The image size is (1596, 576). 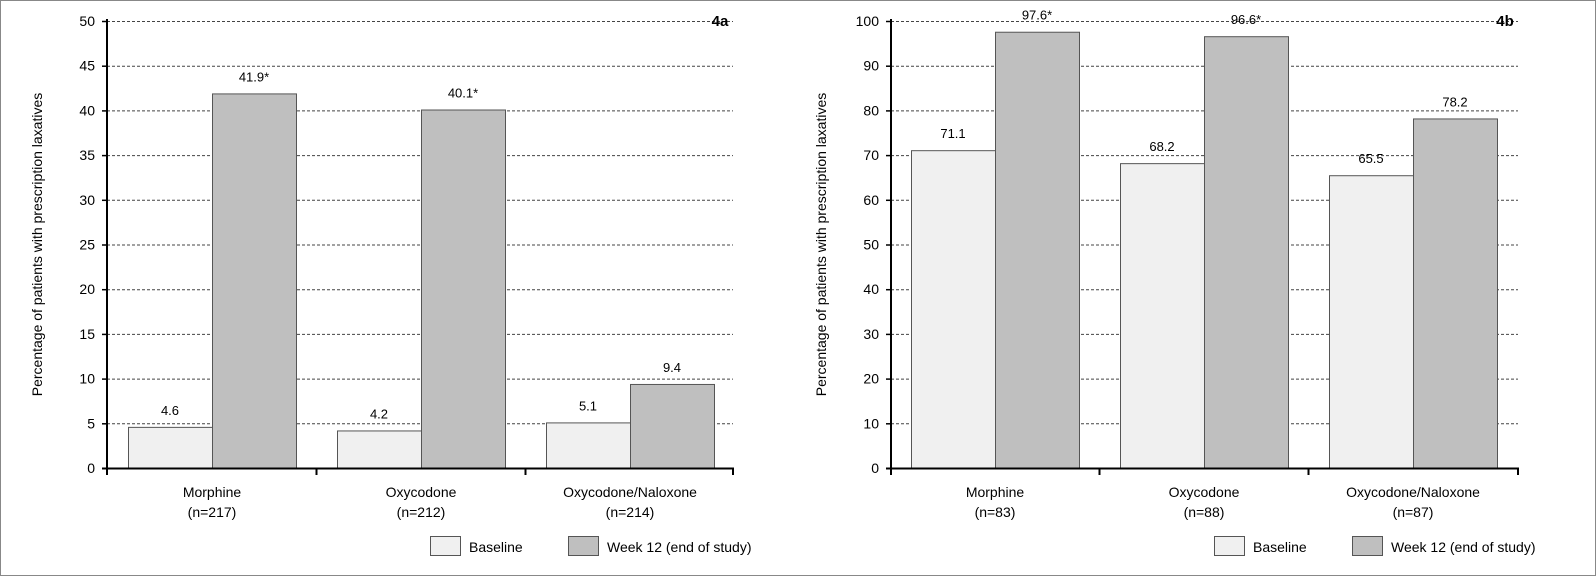 I want to click on category-n-label: (n=87), so click(x=1413, y=512).